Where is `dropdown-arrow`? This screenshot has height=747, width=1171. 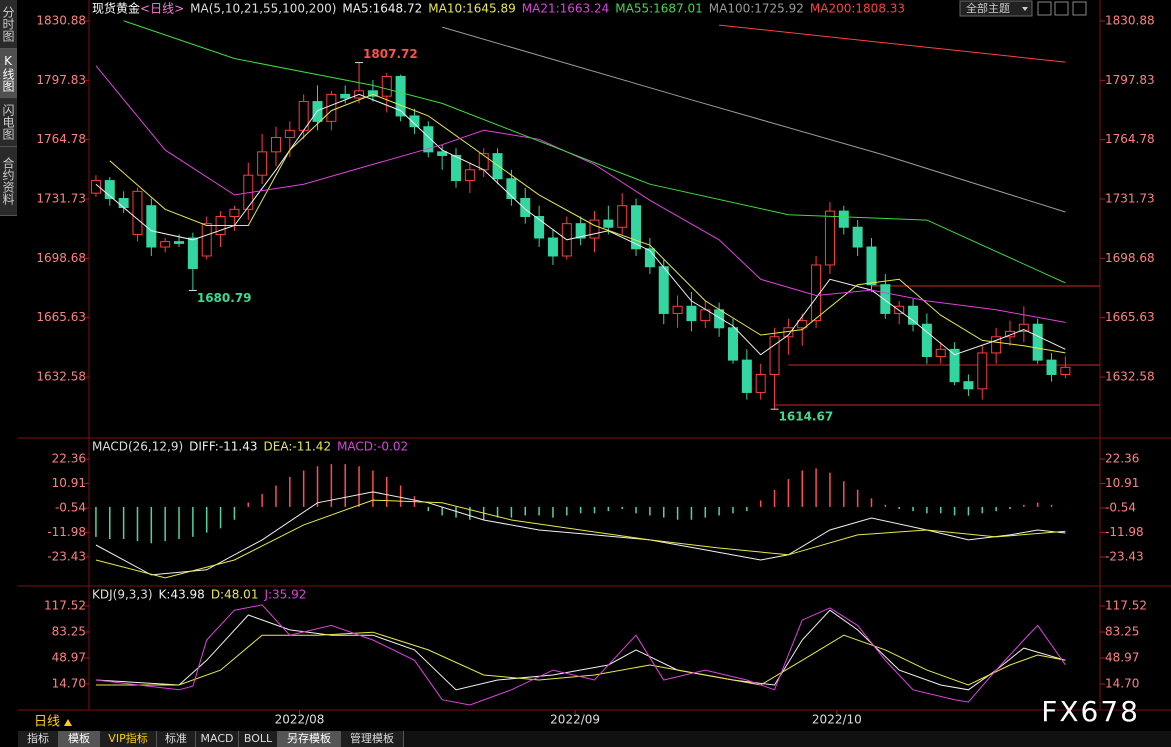
dropdown-arrow is located at coordinates (1025, 9).